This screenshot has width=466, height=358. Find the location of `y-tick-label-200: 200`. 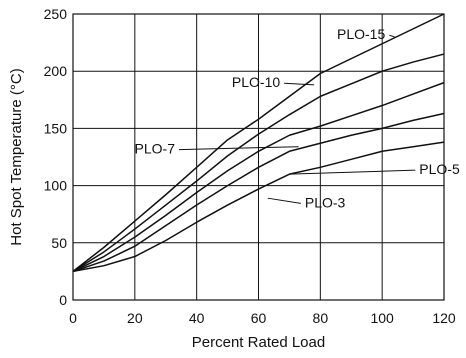

y-tick-label-200: 200 is located at coordinates (56, 71).